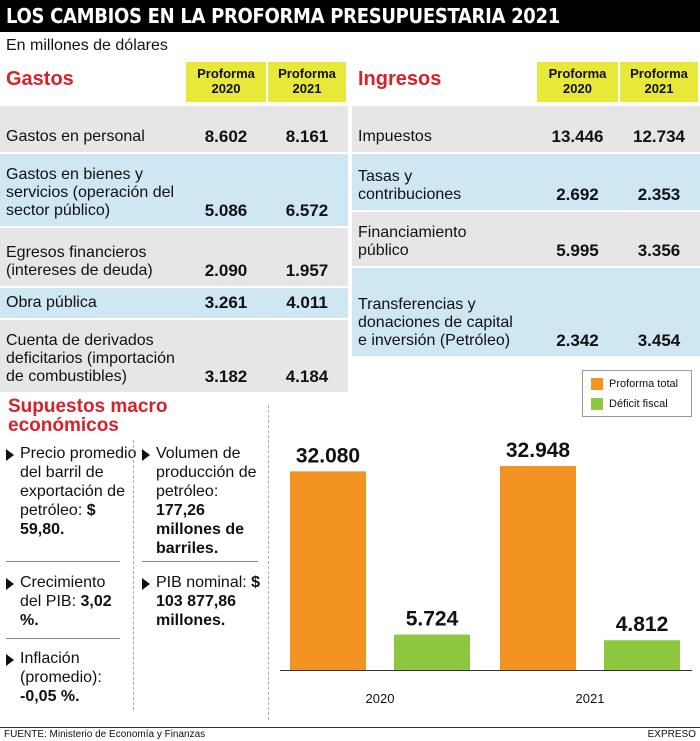  Describe the element at coordinates (412, 241) in the screenshot. I see `row-label: Financiamiento público` at that location.